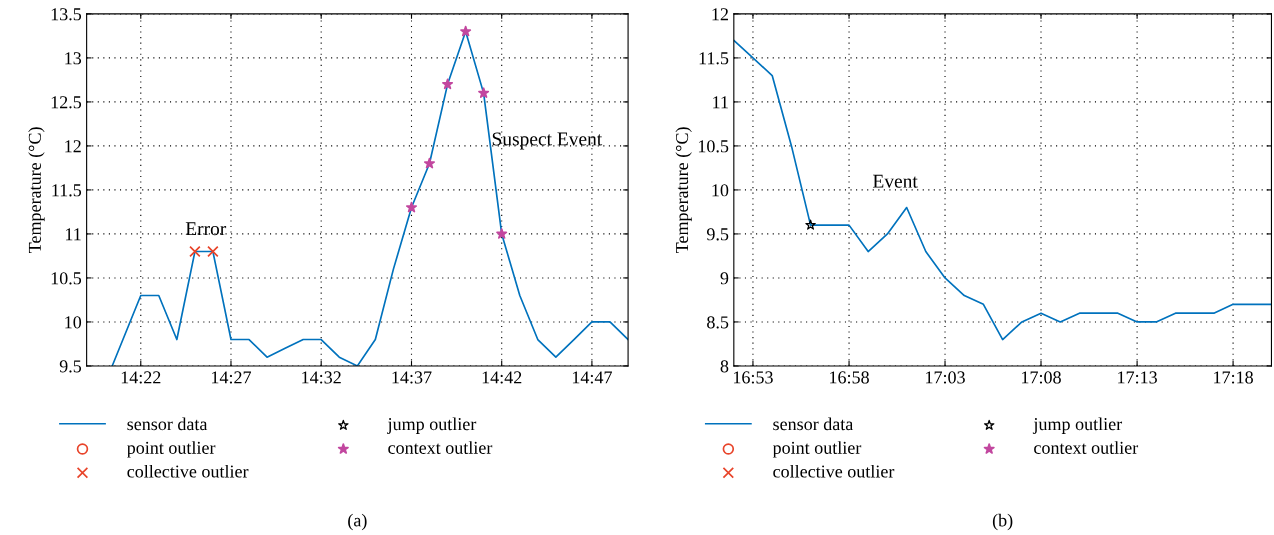 The width and height of the screenshot is (1274, 535). Describe the element at coordinates (1137, 377) in the screenshot. I see `x-tick-label: 17:13` at that location.